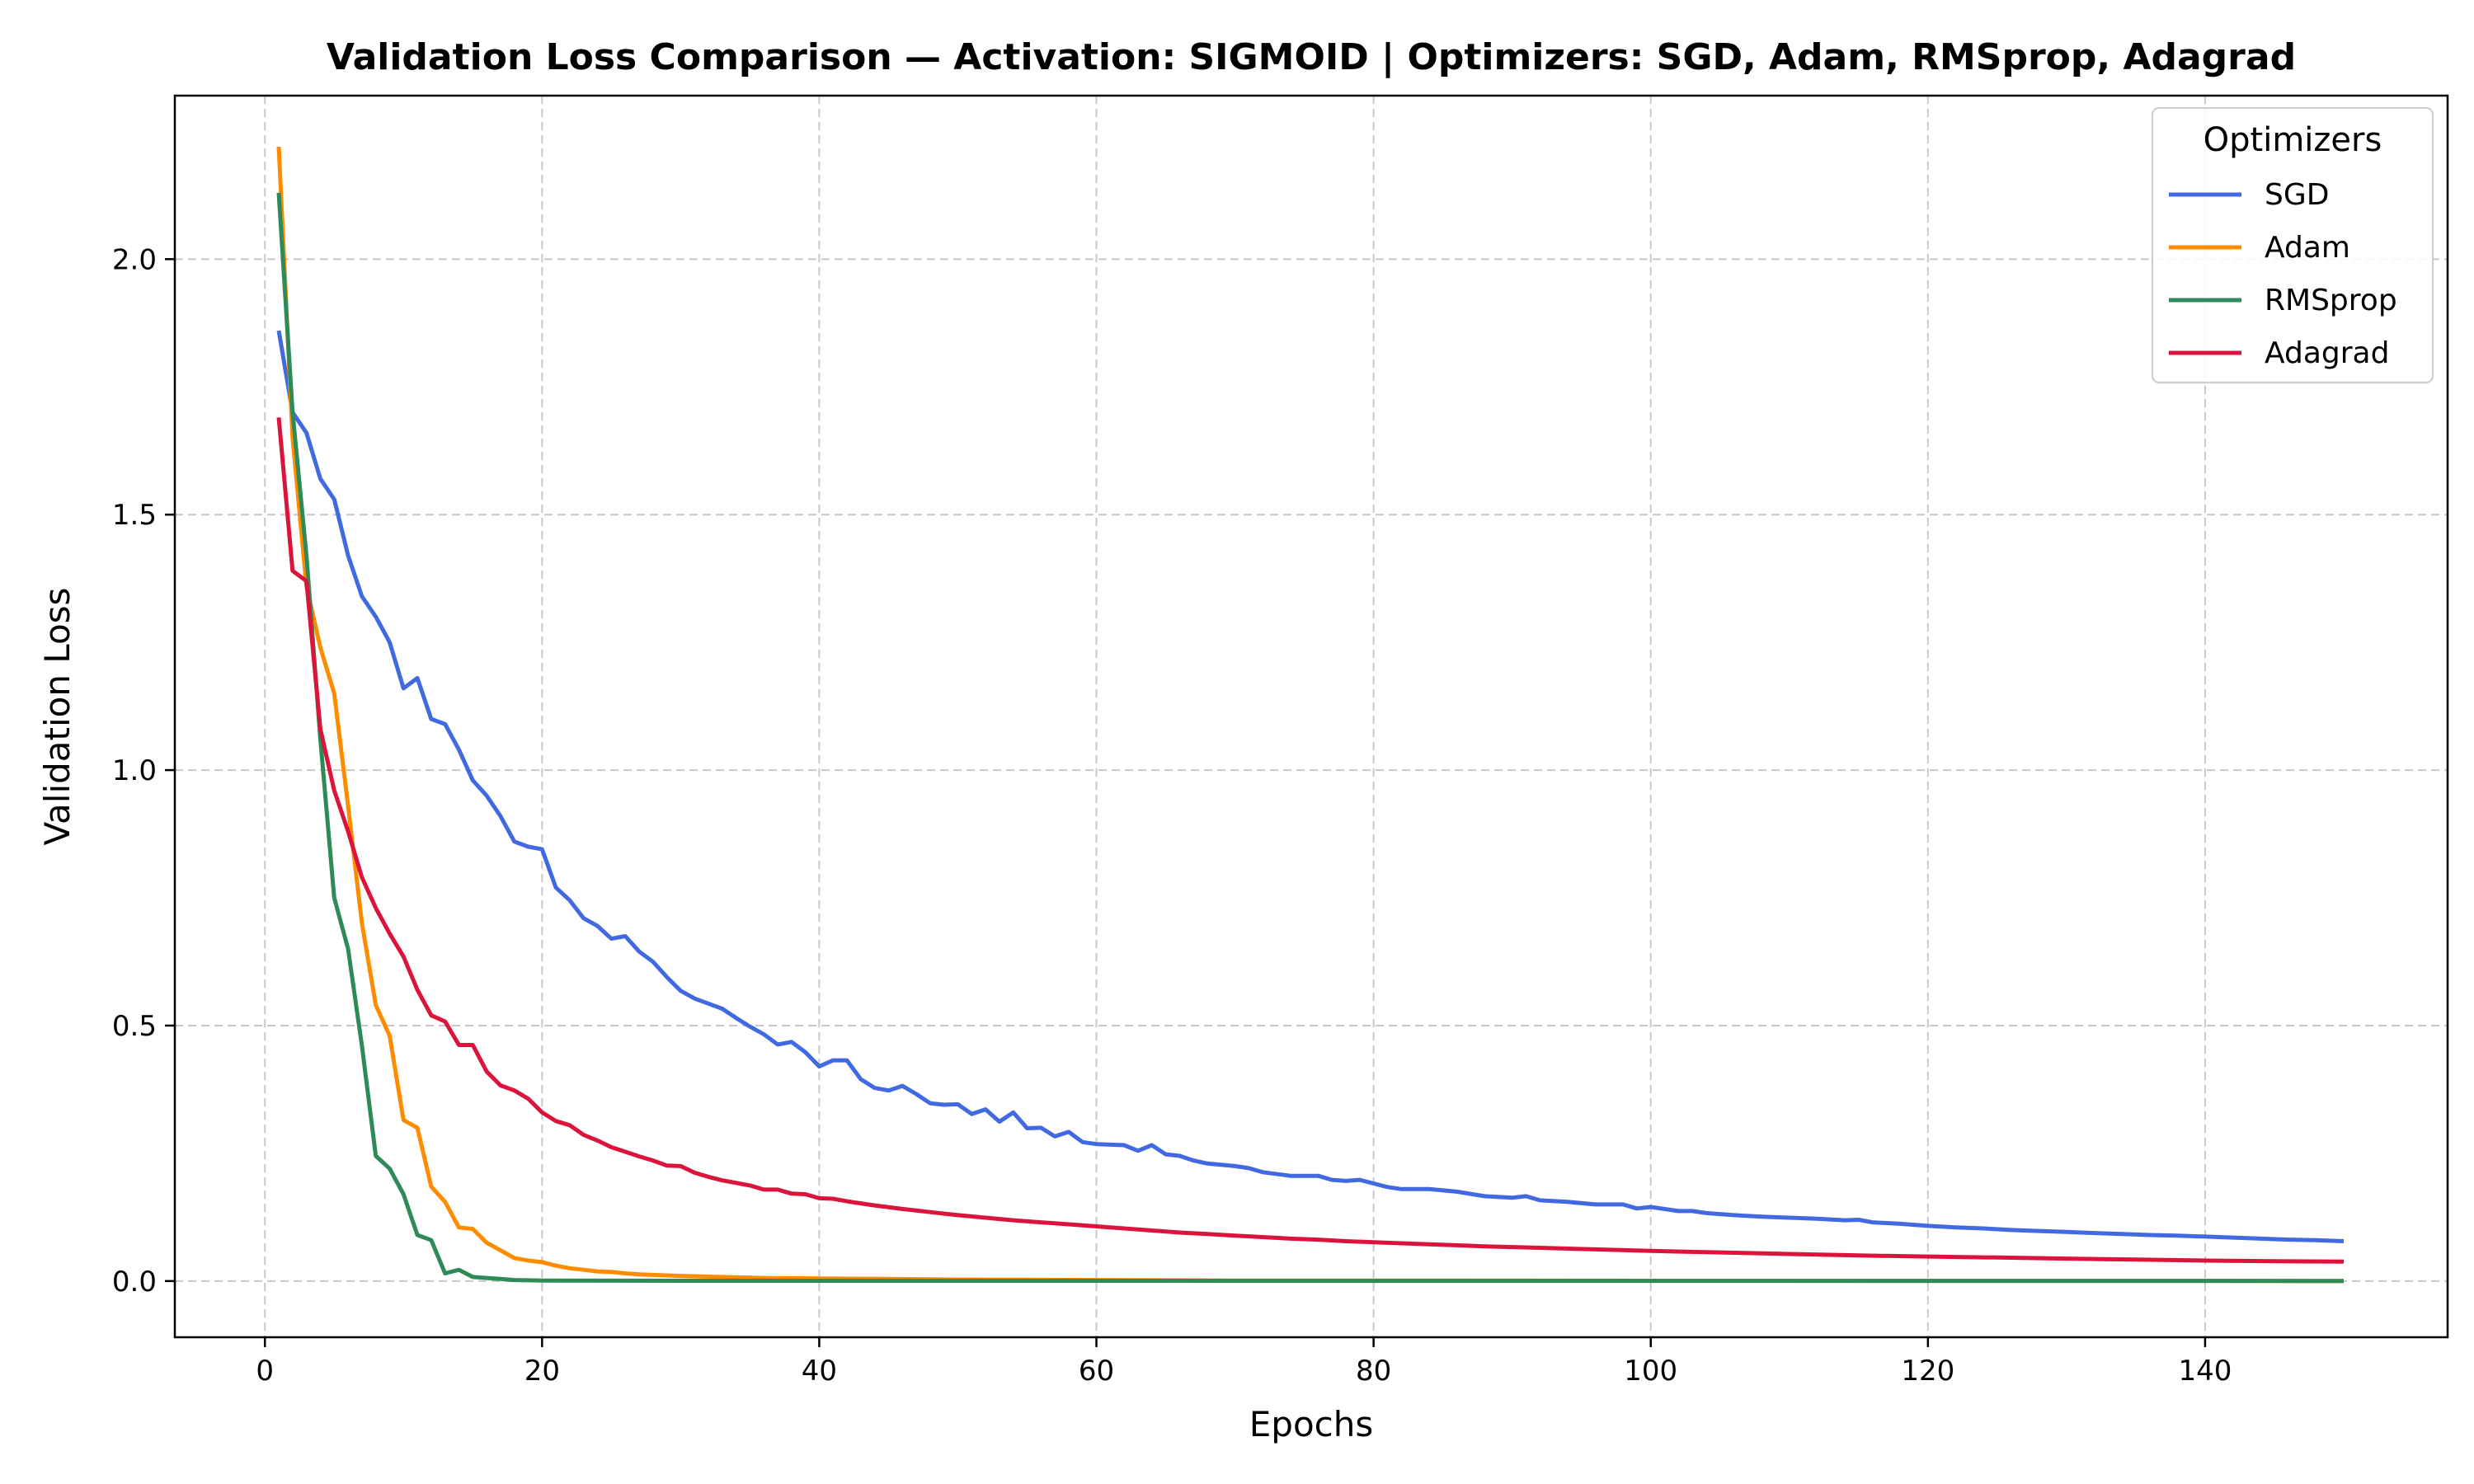 This screenshot has width=2474, height=1484. What do you see at coordinates (1373, 1371) in the screenshot?
I see `x-tick-label: 80` at bounding box center [1373, 1371].